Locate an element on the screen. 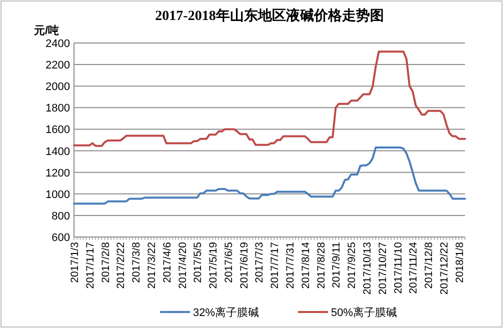  x-tick-label: 2017/12/22 is located at coordinates (444, 268).